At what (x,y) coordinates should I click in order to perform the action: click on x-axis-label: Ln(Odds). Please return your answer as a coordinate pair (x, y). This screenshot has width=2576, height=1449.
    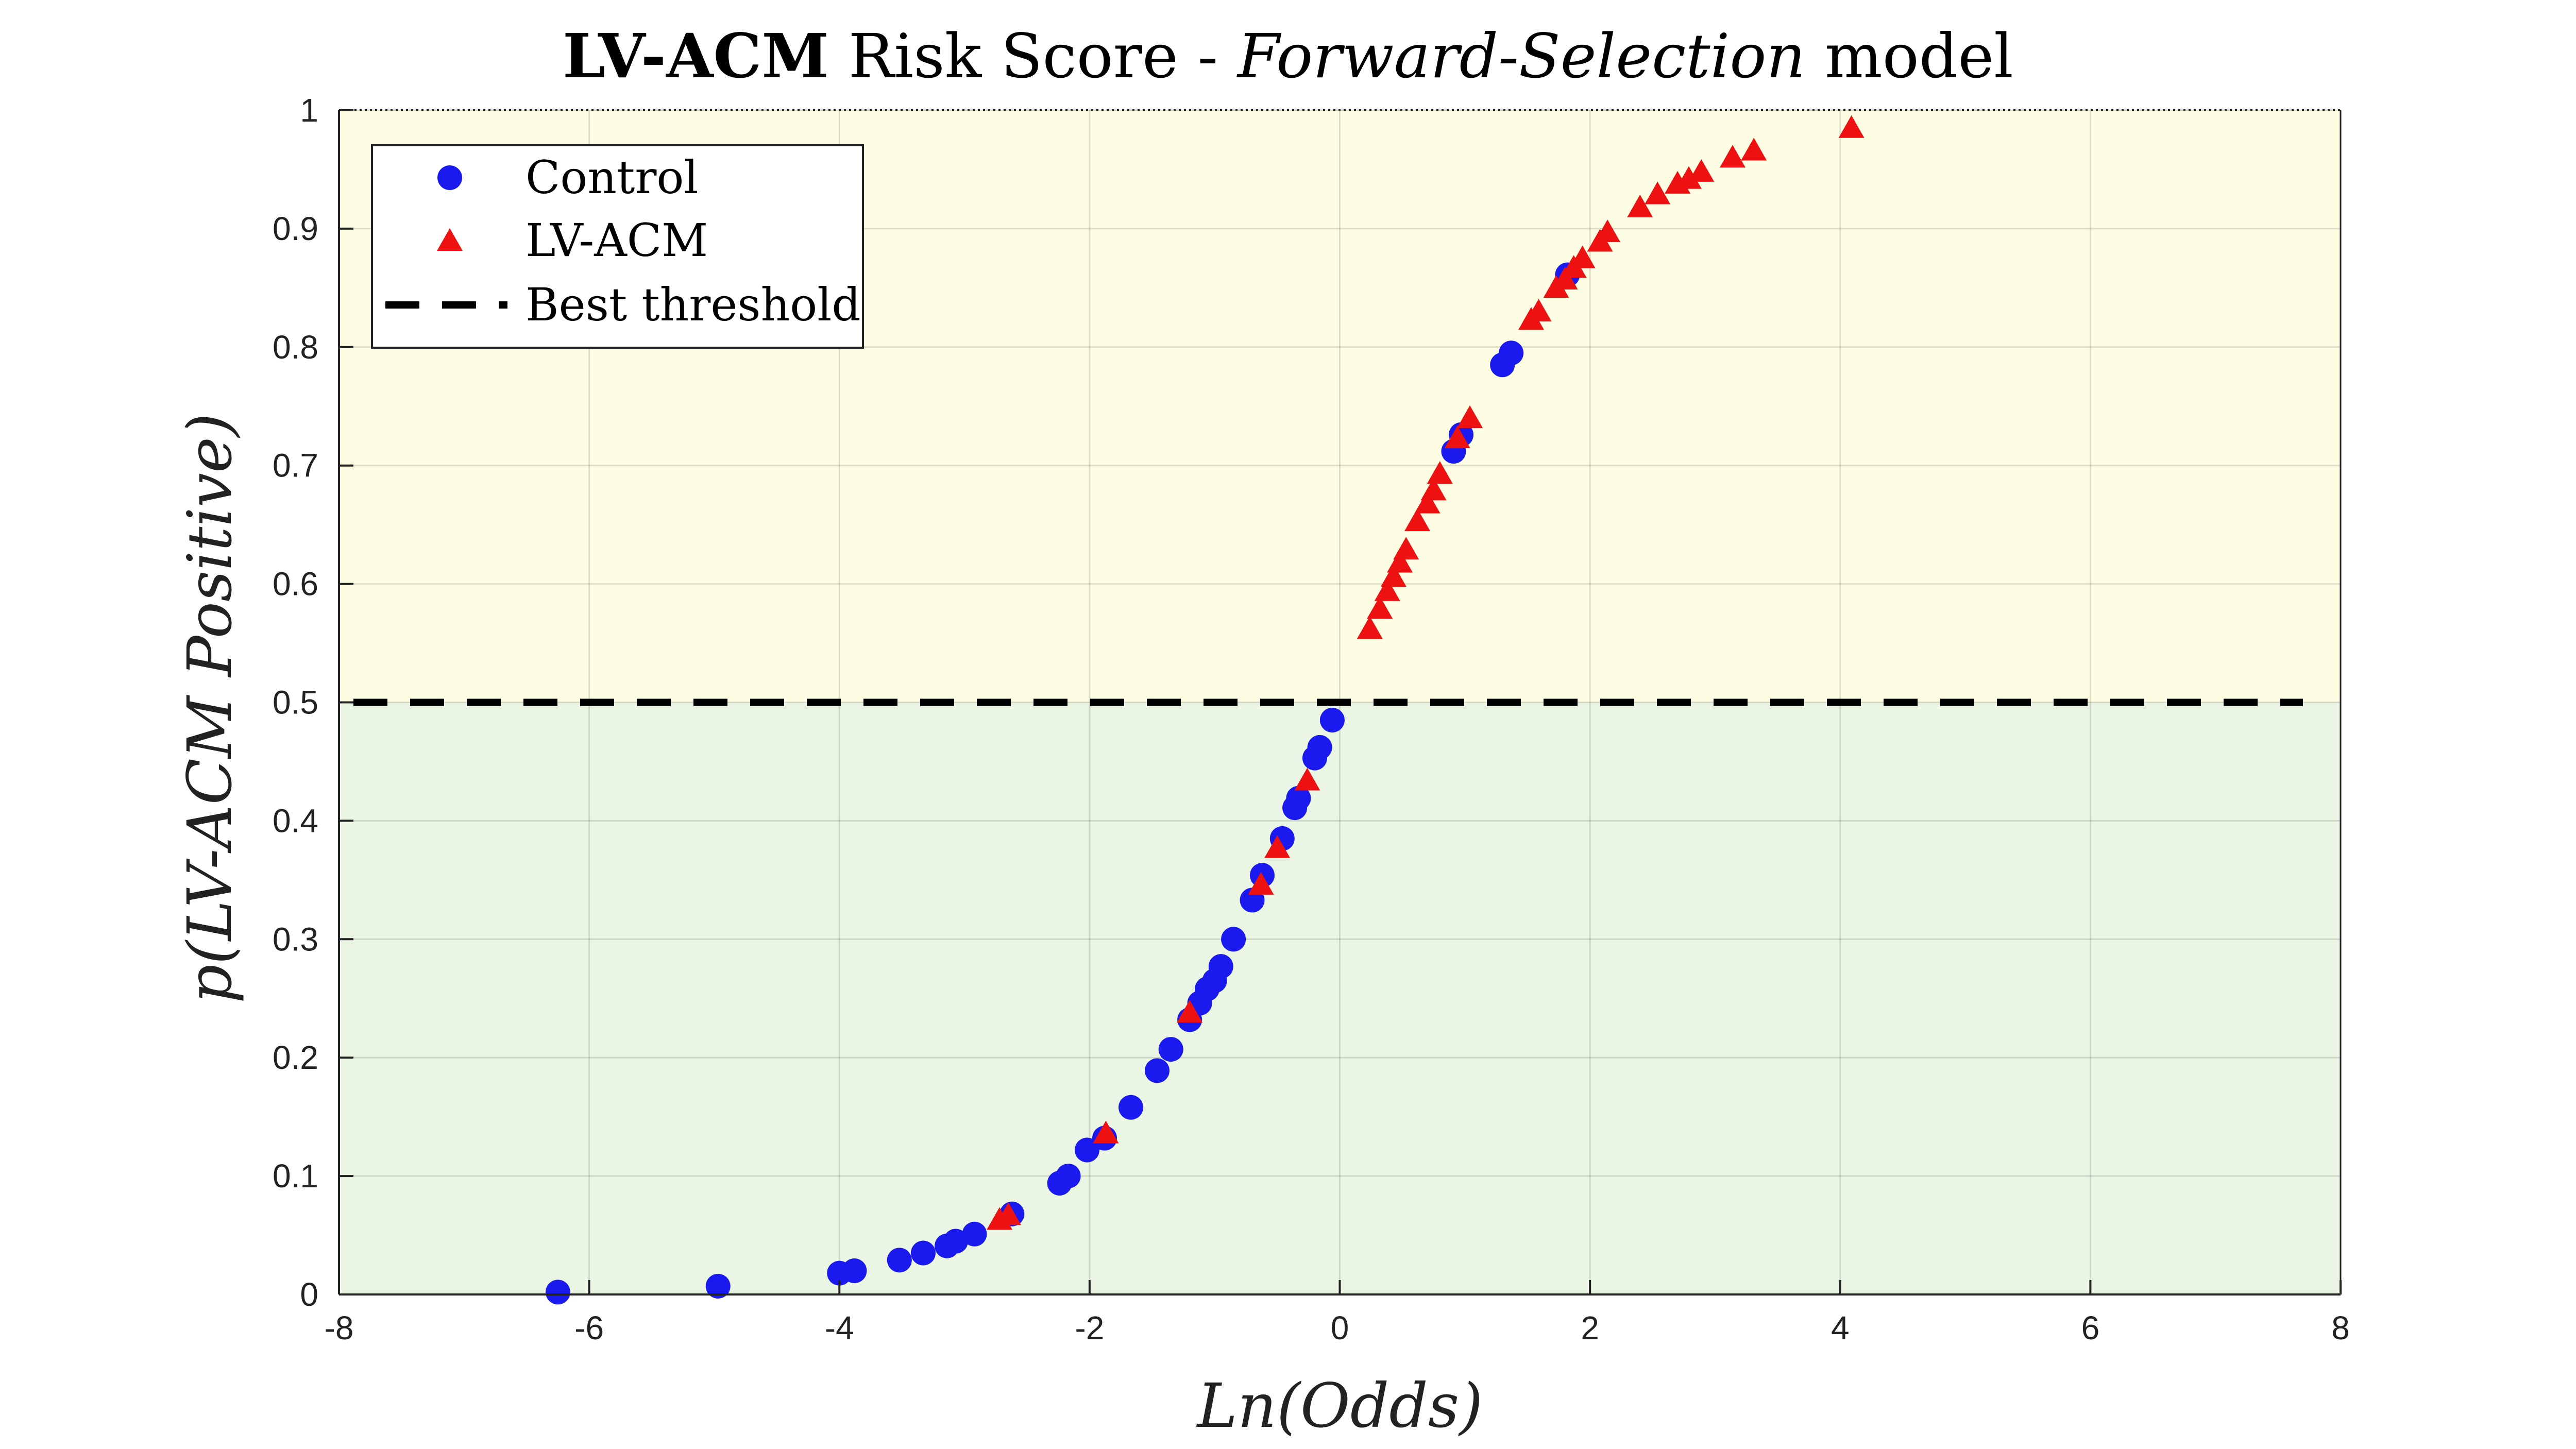
    Looking at the image, I should click on (1339, 1406).